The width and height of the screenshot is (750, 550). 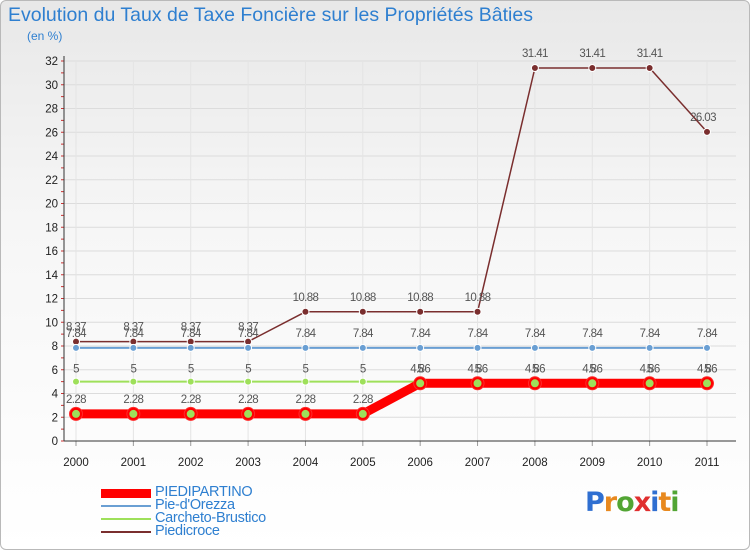 I want to click on logo-letter: o, so click(x=625, y=502).